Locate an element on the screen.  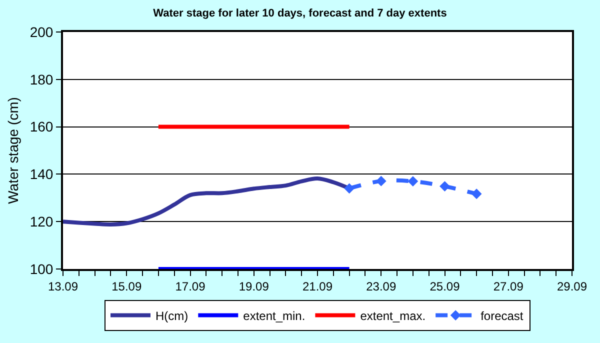
x-tick-label: 23.09 is located at coordinates (381, 286).